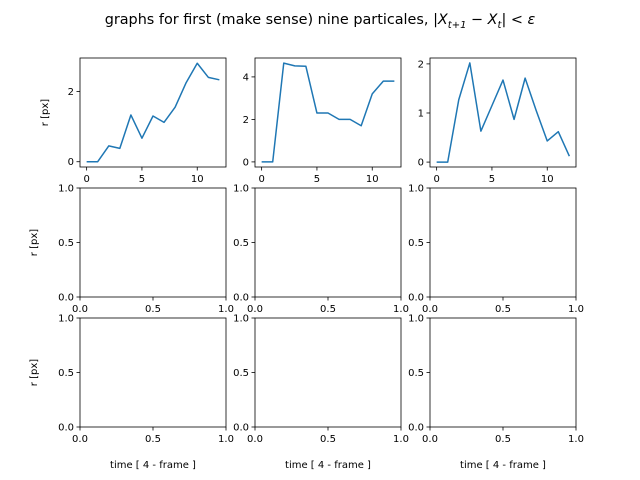 Image resolution: width=640 pixels, height=480 pixels. I want to click on subplot-1-3-xtick-label: 10, so click(547, 179).